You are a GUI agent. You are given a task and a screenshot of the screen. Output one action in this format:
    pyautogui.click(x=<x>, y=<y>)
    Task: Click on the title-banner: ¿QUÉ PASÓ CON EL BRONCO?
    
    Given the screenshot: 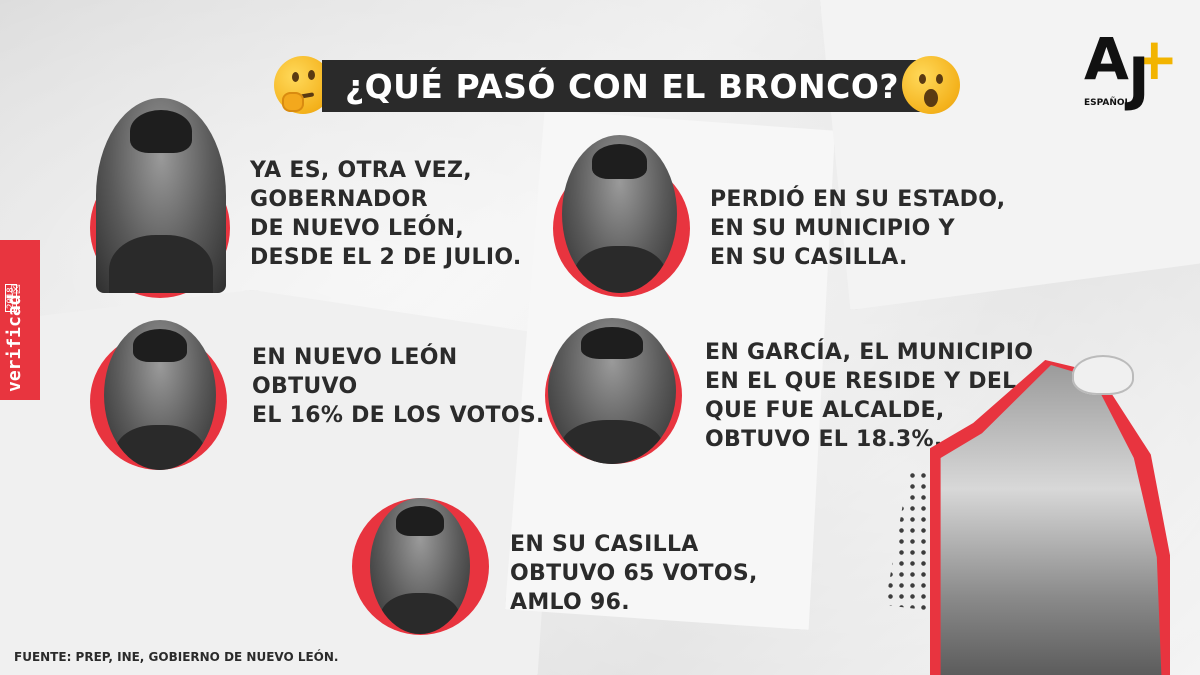 What is the action you would take?
    pyautogui.click(x=619, y=86)
    